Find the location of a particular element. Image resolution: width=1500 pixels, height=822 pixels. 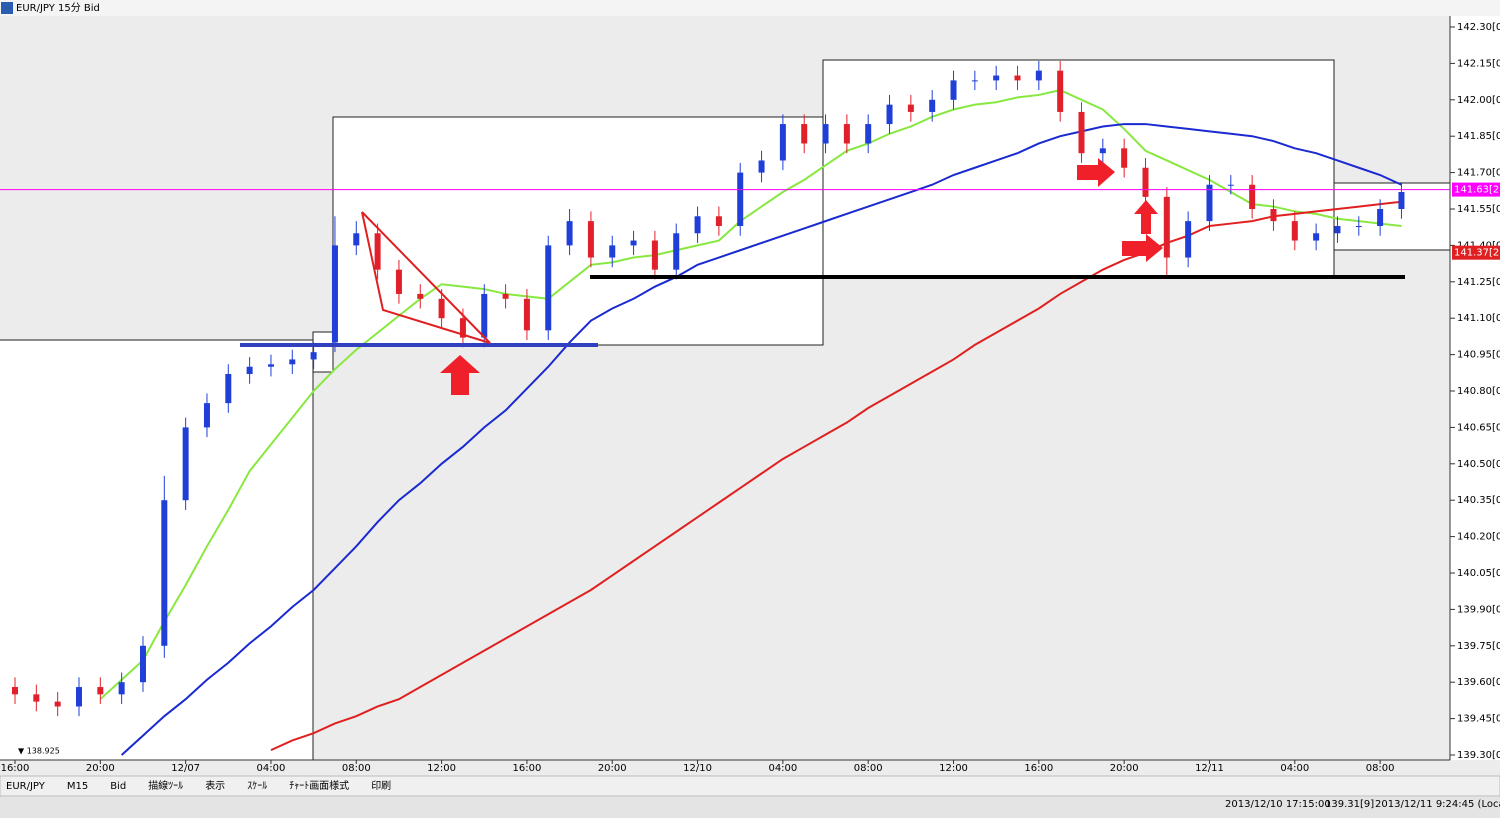

x-tick-label: 04:00 is located at coordinates (1294, 768).